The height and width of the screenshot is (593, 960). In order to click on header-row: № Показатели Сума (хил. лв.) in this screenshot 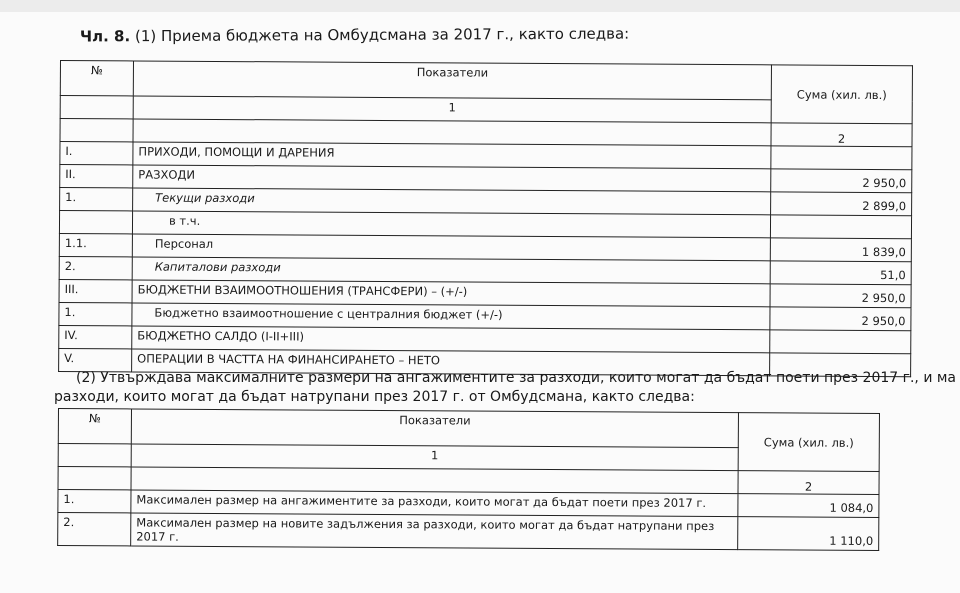, I will do `click(486, 92)`.